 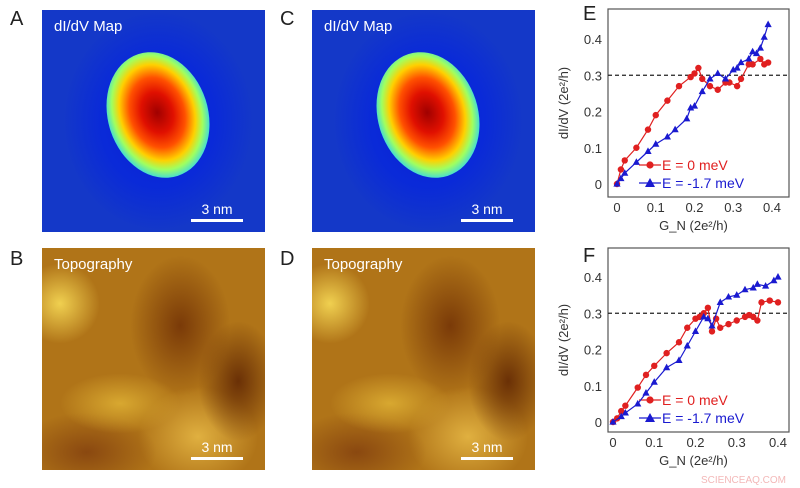 I want to click on didv-map-image-a: dI/dV Map 3 nm, so click(x=153, y=121).